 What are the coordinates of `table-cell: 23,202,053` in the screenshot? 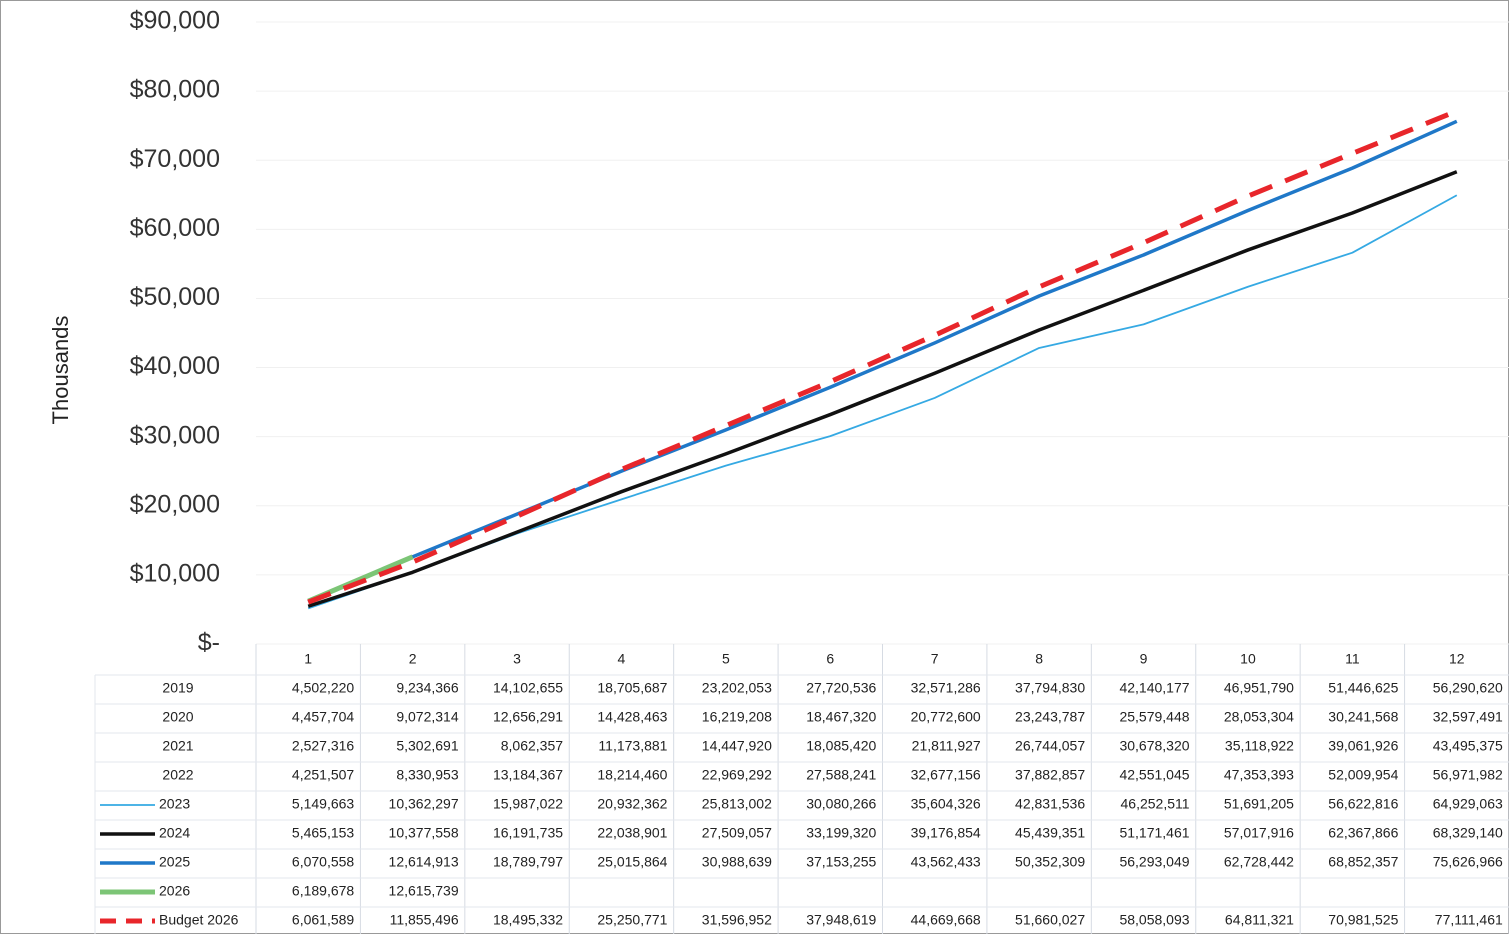 It's located at (737, 688).